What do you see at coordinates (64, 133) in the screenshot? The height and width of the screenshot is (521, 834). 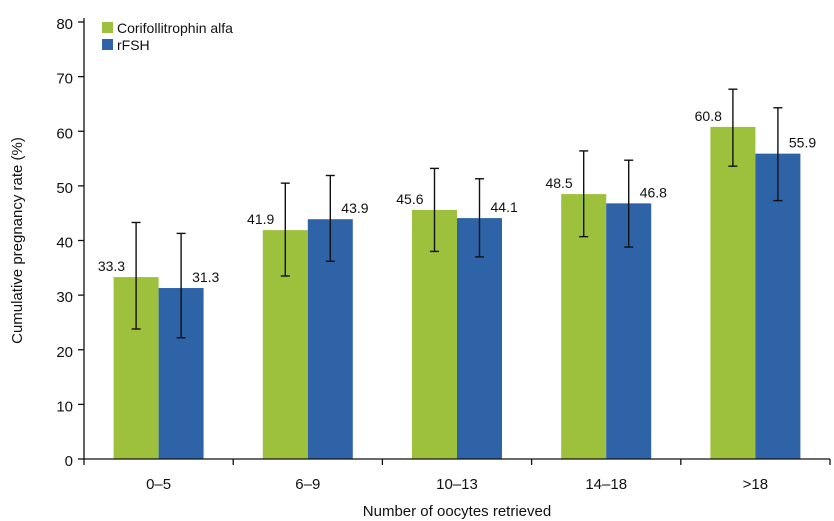 I see `y-tick-label: 60` at bounding box center [64, 133].